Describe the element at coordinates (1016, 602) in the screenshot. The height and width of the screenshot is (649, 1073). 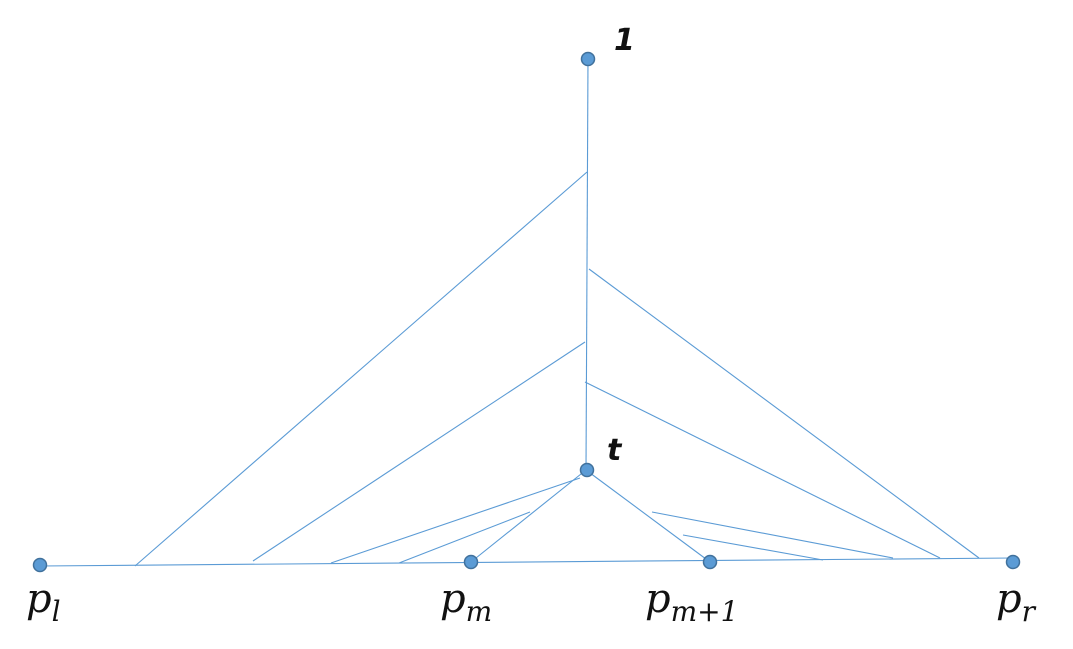
I see `label-pr: pr` at that location.